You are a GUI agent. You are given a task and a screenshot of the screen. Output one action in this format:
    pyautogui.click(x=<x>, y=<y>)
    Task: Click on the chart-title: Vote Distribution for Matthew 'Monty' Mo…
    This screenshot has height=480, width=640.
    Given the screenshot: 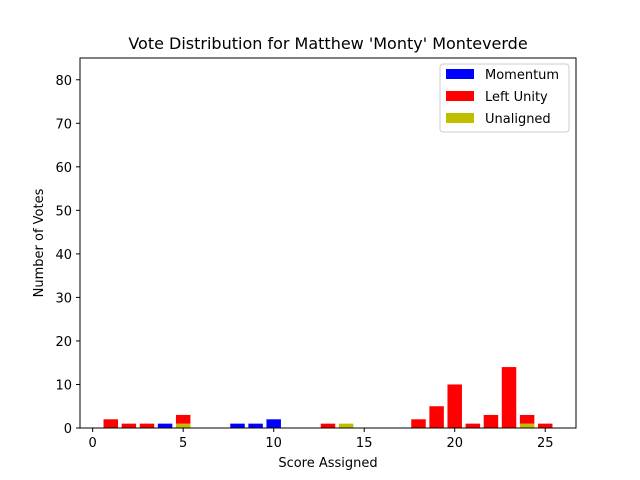 What is the action you would take?
    pyautogui.click(x=327, y=43)
    